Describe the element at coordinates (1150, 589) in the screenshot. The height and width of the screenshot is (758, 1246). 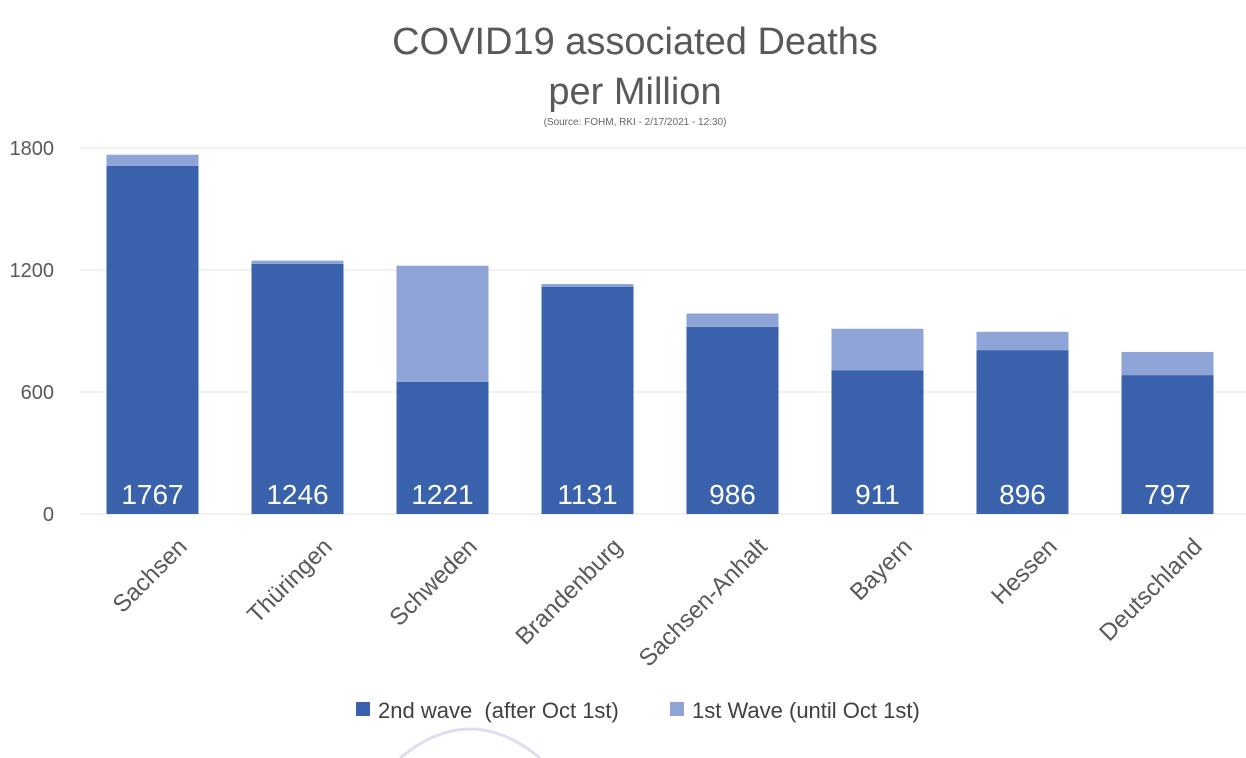
I see `x-tick-7: Deutschland` at that location.